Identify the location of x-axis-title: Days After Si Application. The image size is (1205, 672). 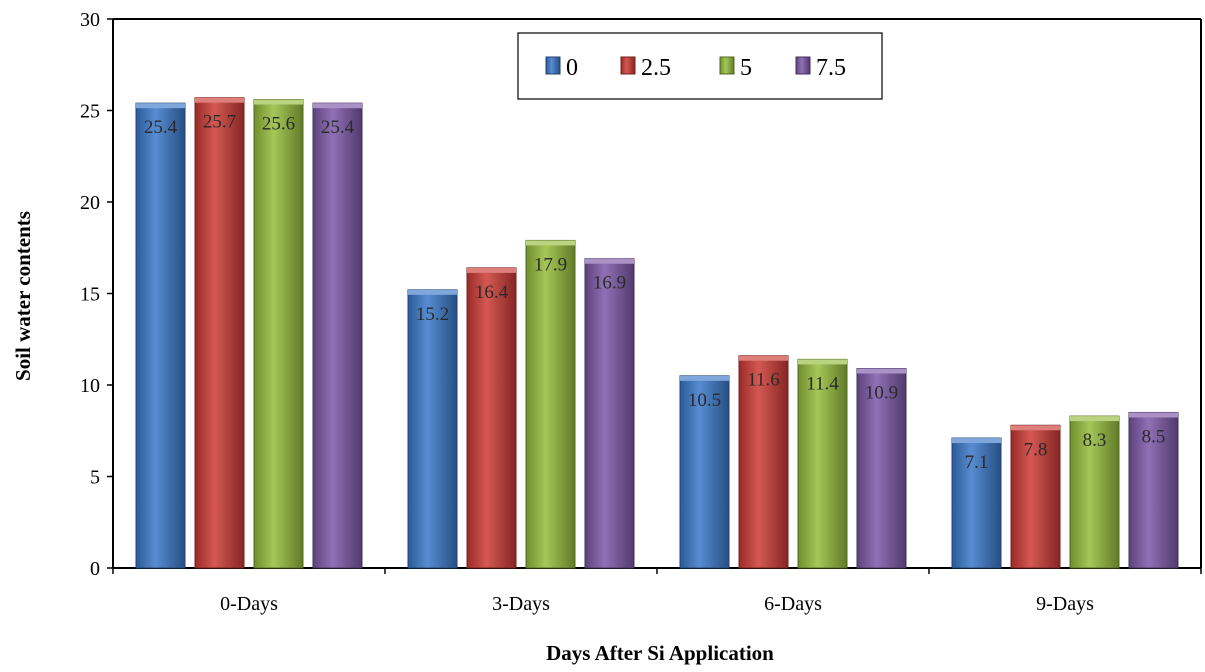
(660, 653).